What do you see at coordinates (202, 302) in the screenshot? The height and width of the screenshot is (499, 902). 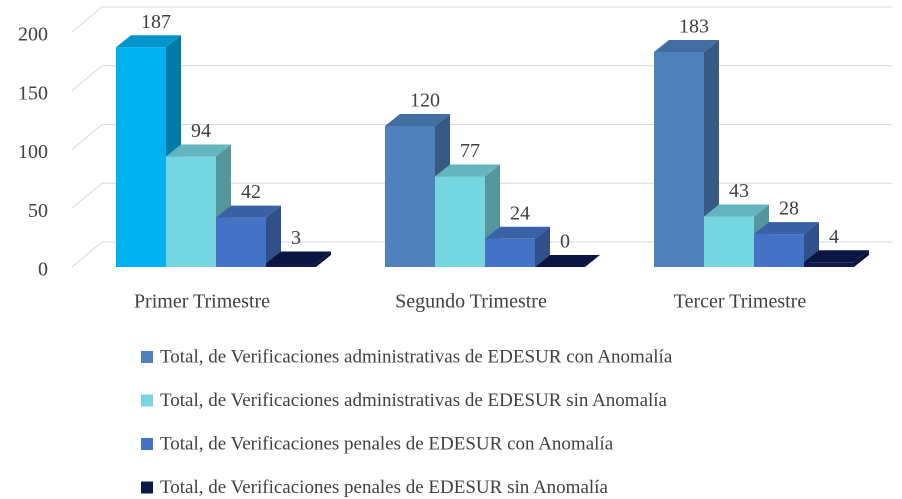 I see `x-tick-label: Primer Trimestre` at bounding box center [202, 302].